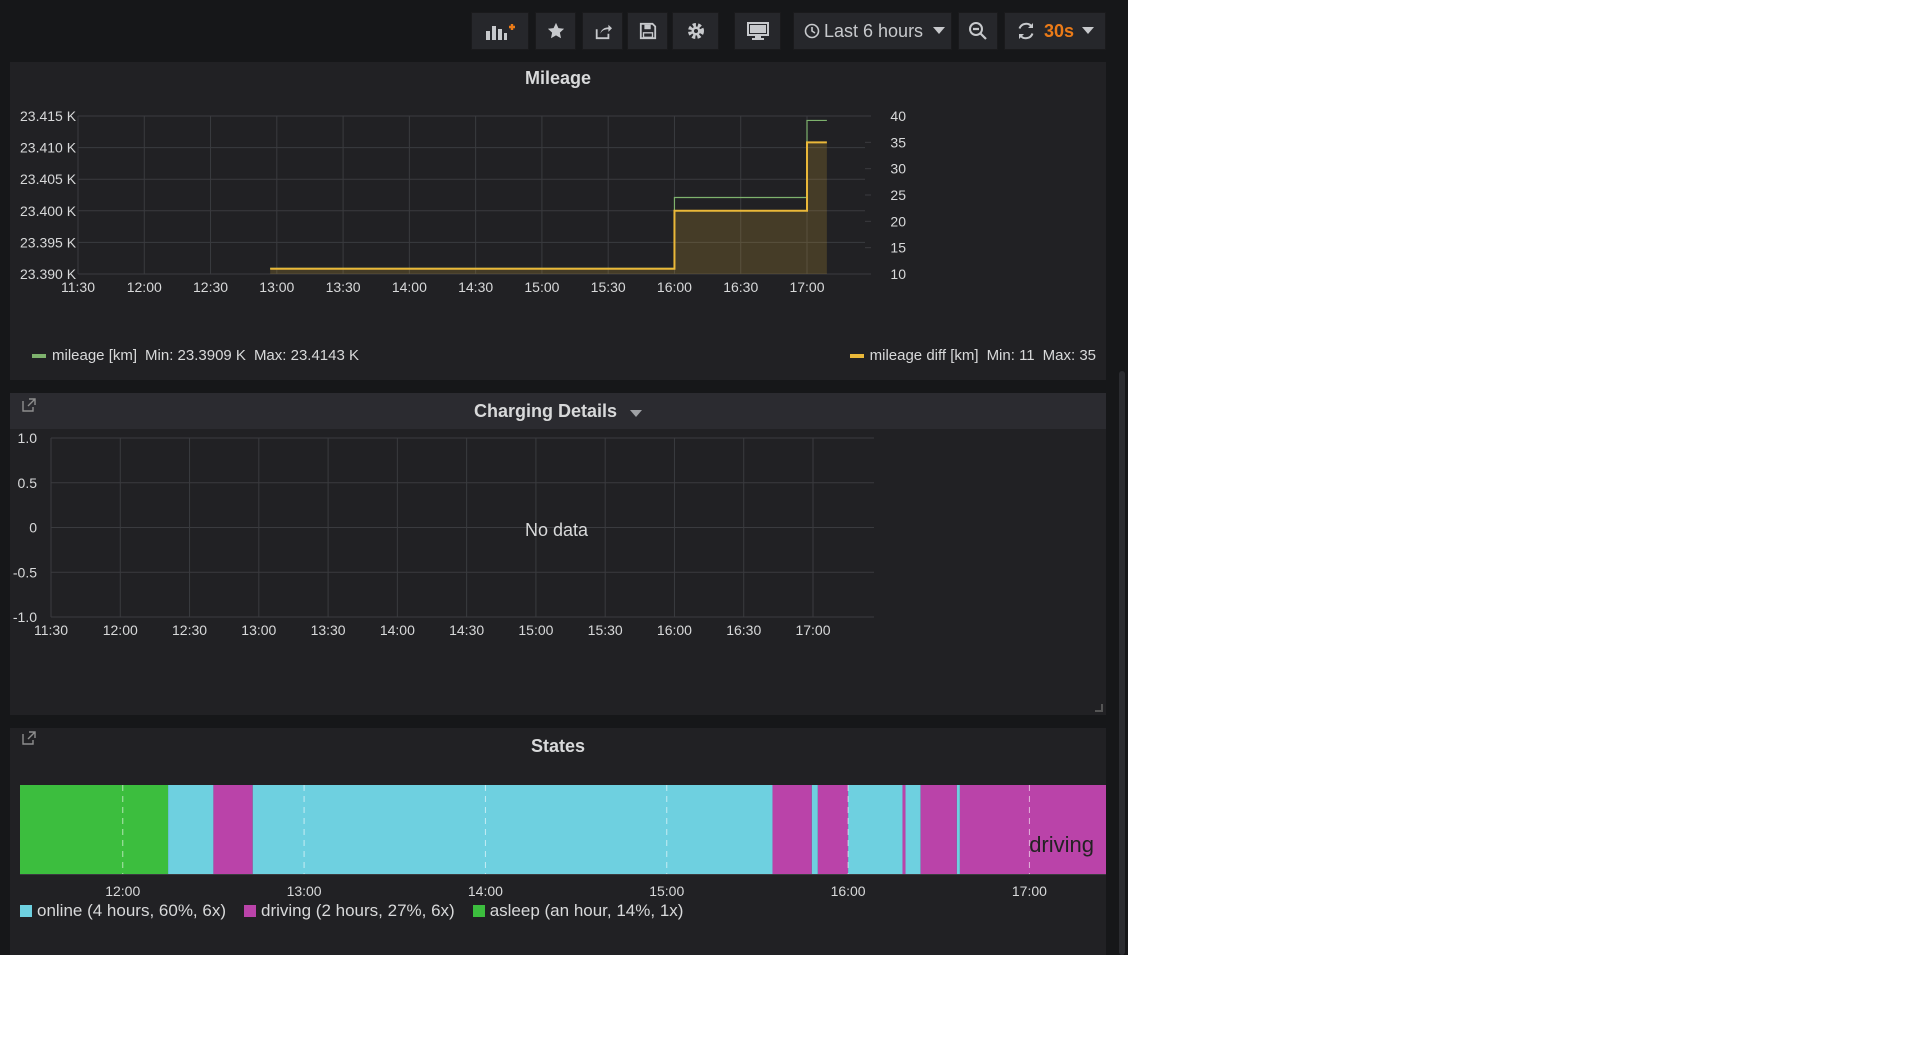 The height and width of the screenshot is (1042, 1920). Describe the element at coordinates (48, 148) in the screenshot. I see `y-tick-label: 23.410 K` at that location.